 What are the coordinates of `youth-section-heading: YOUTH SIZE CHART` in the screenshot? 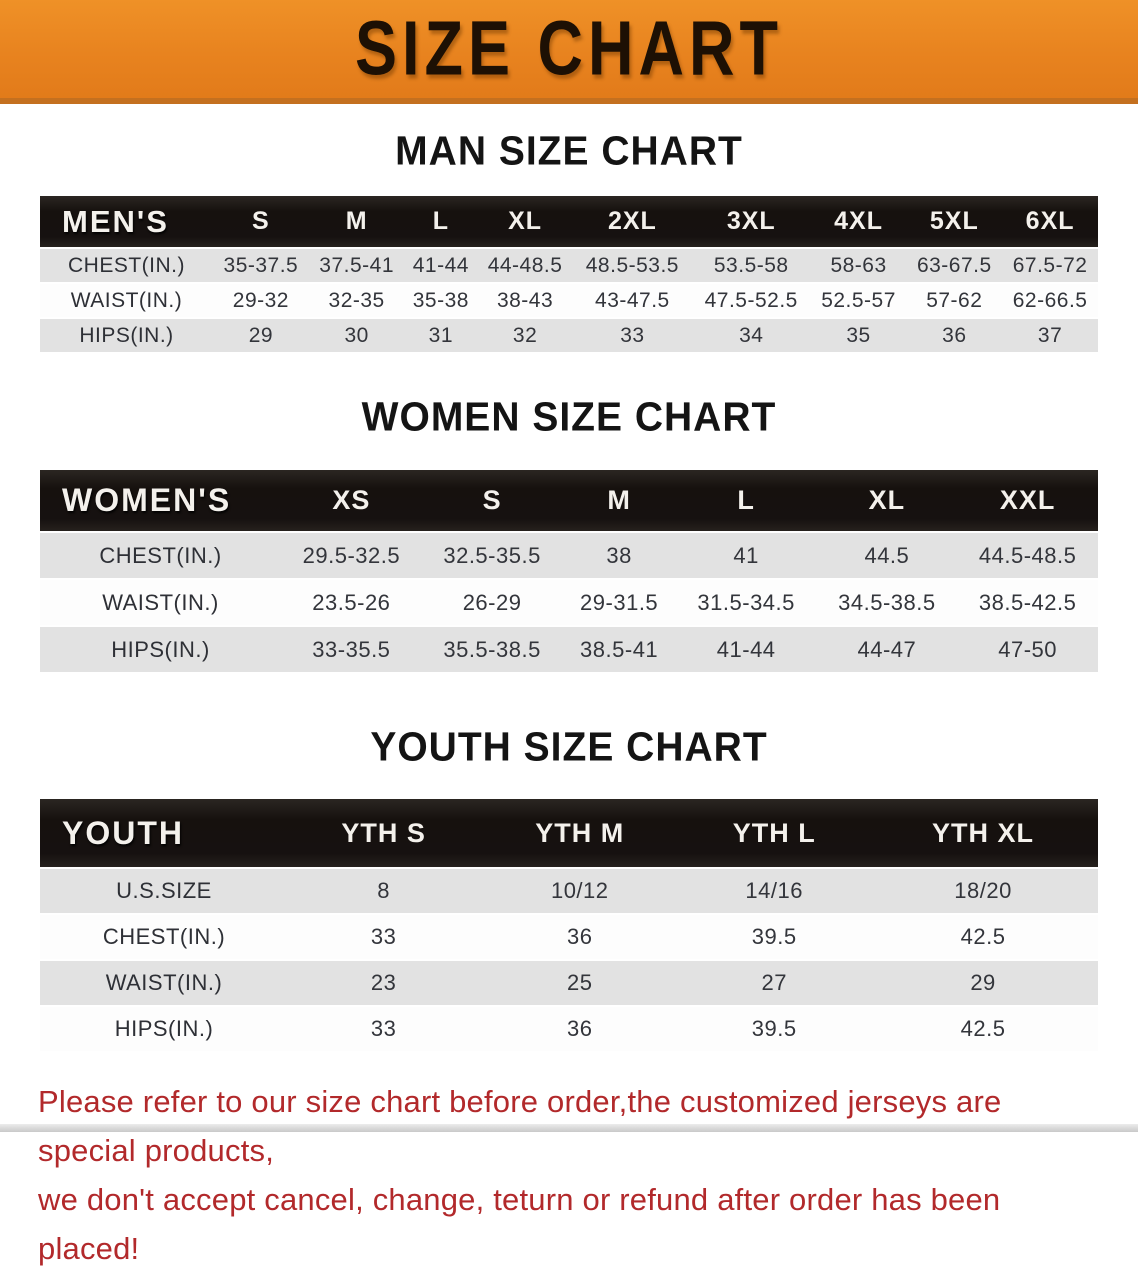 It's located at (569, 747).